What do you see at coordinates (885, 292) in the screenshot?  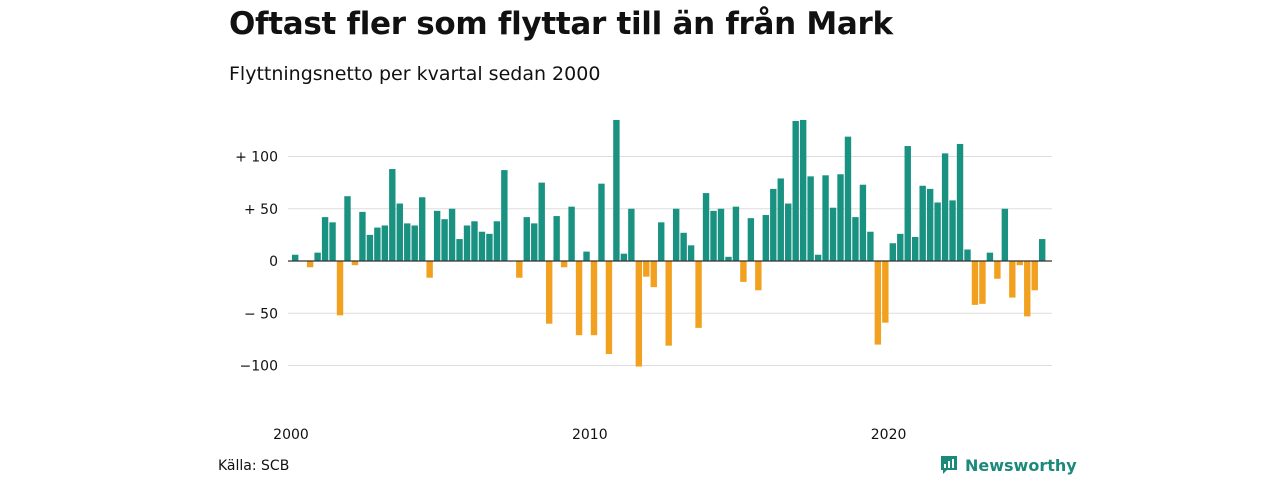 I see `bar-2019K4` at bounding box center [885, 292].